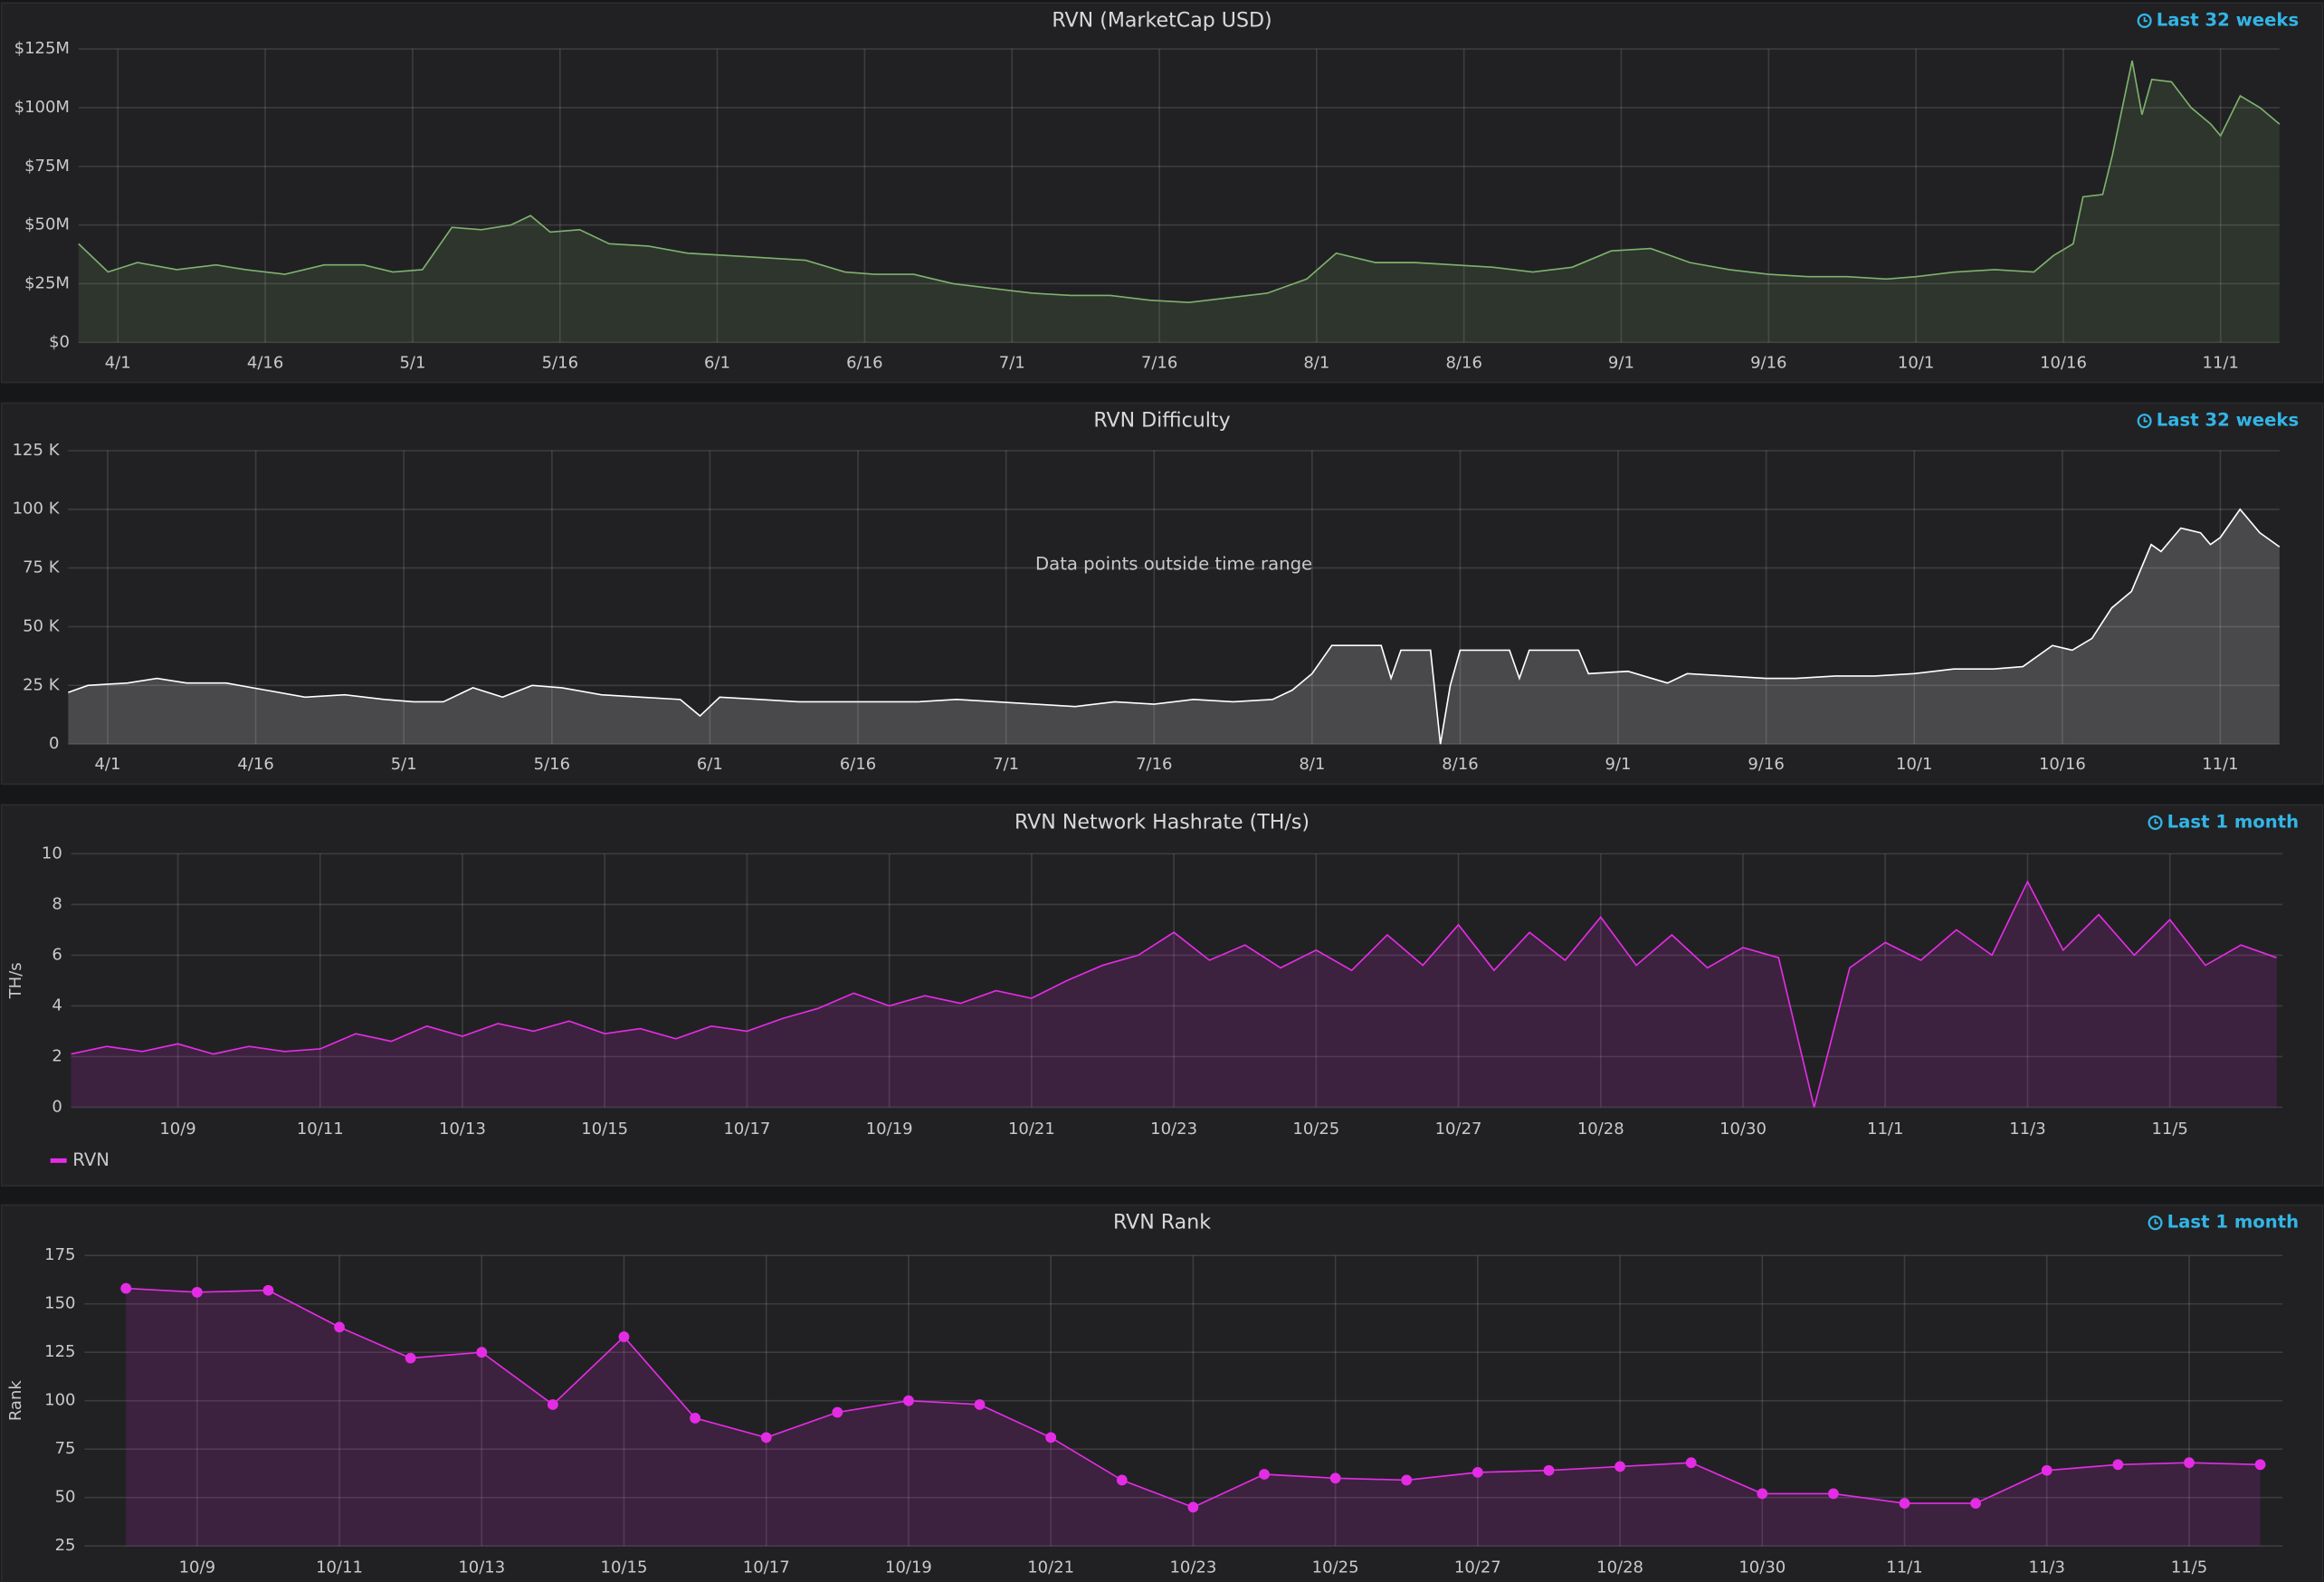 The width and height of the screenshot is (2324, 1582). I want to click on y-tick-label: 125 K, so click(37, 450).